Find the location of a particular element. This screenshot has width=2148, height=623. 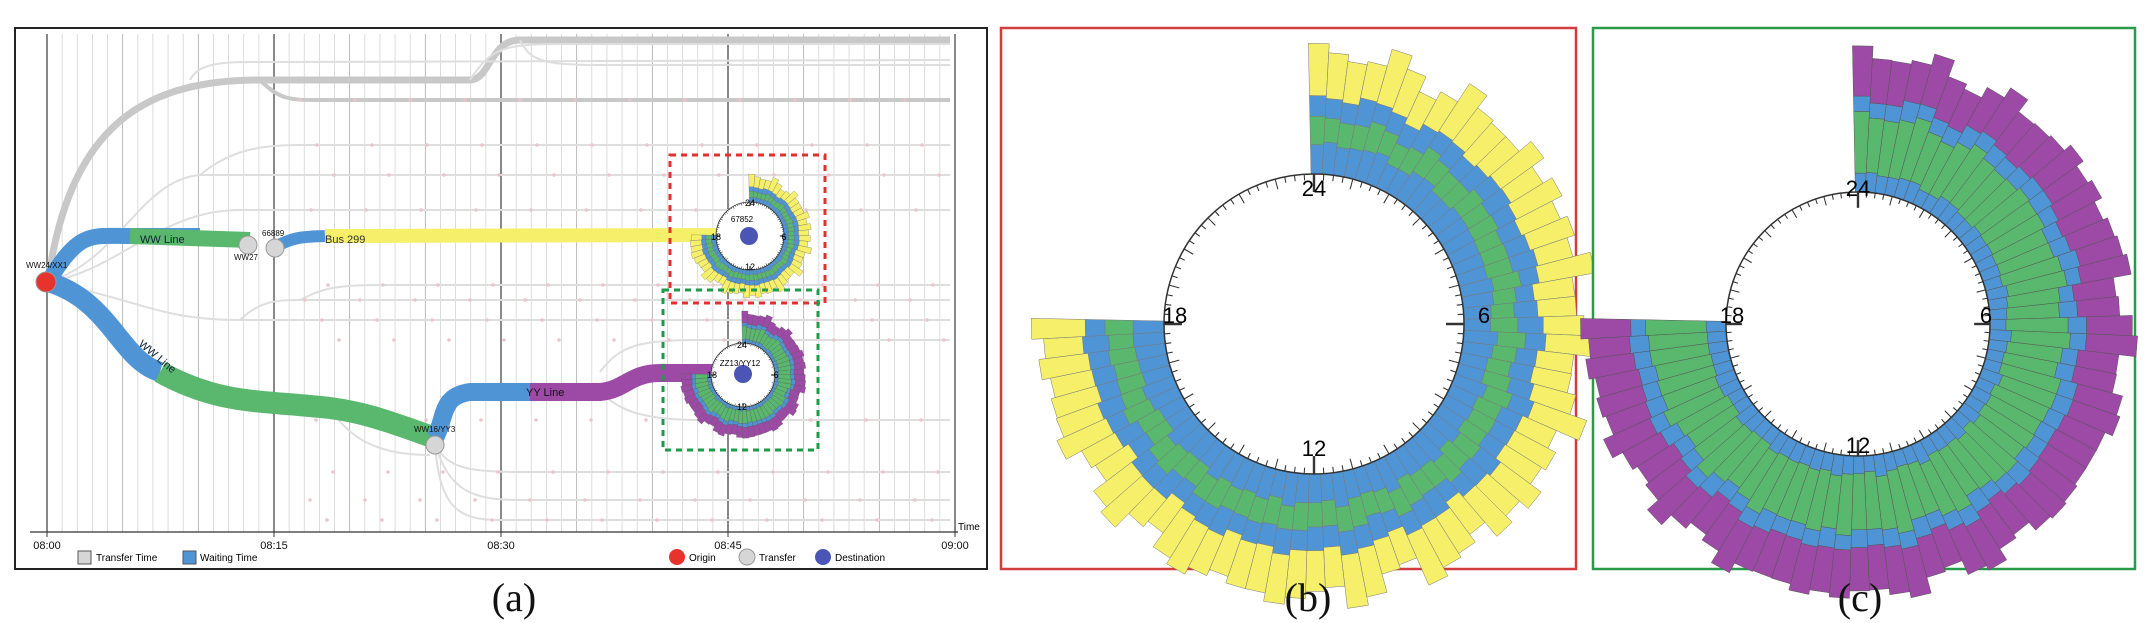

time-tick-label: 08:00 is located at coordinates (47, 546).